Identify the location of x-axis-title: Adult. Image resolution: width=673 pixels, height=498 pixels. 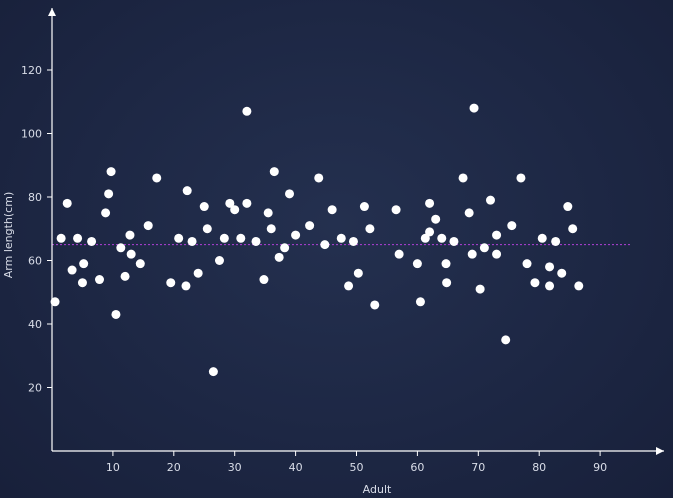
(377, 489).